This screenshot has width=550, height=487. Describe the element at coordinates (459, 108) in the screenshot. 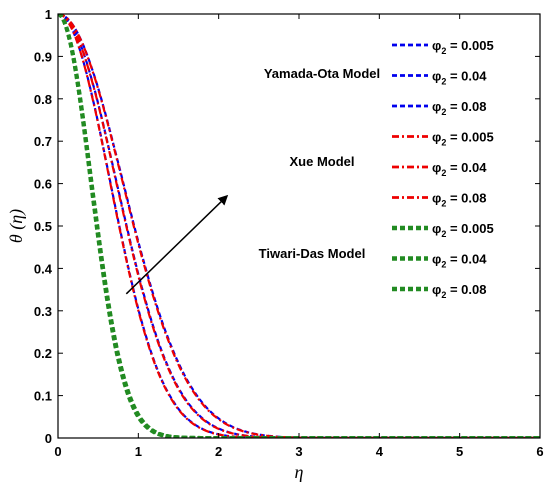

I see `legend-label-3: φ2 = 0.08` at that location.